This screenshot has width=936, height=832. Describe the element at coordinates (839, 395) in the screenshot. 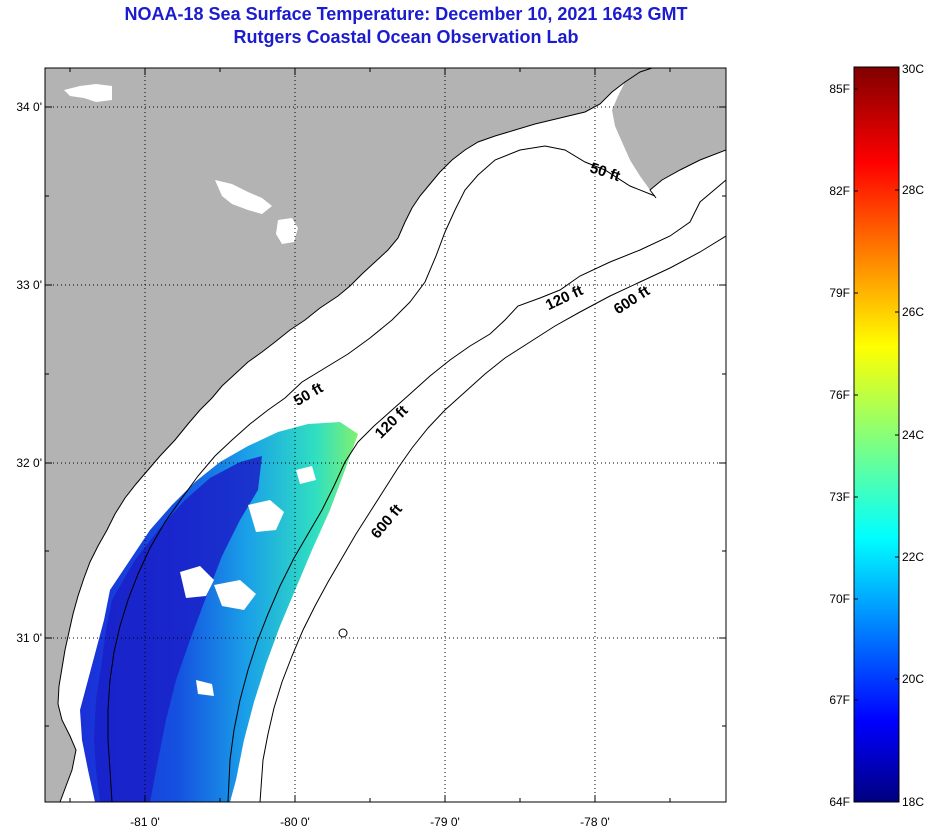

I see `colorbar-f-label: 76F` at that location.